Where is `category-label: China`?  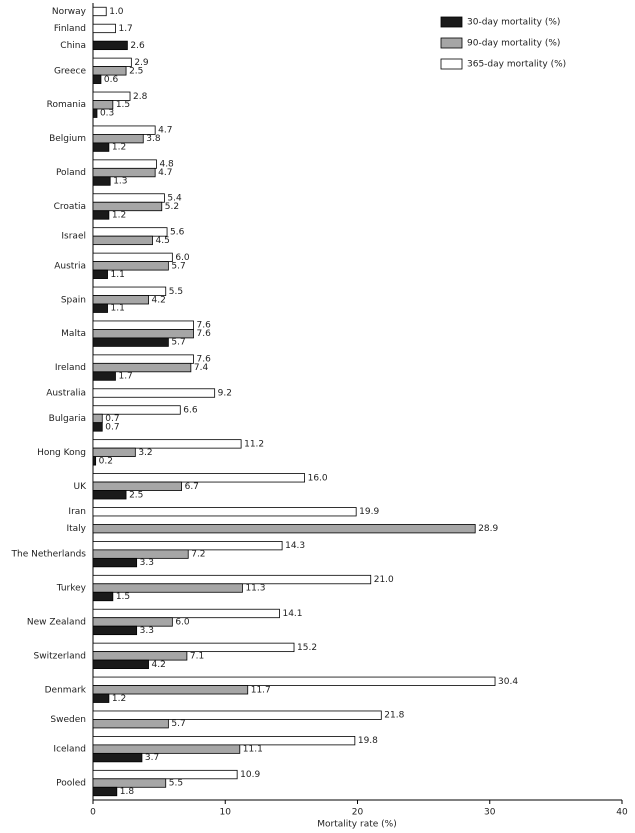 category-label: China is located at coordinates (73, 46).